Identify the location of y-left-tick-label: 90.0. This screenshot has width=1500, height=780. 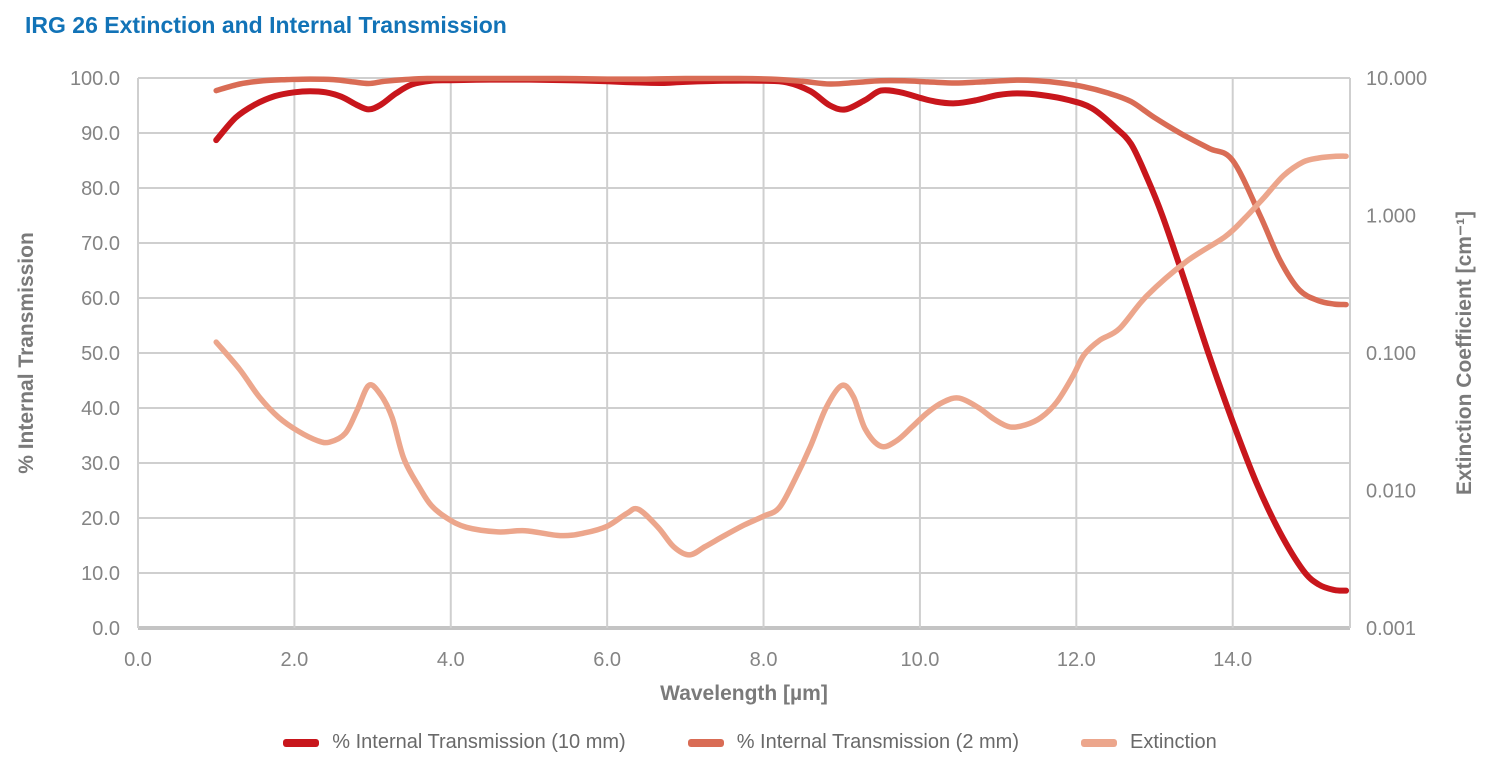
(100, 134).